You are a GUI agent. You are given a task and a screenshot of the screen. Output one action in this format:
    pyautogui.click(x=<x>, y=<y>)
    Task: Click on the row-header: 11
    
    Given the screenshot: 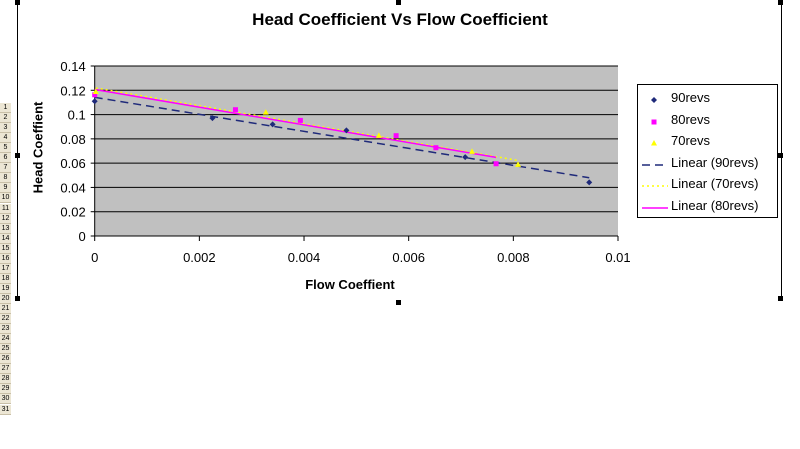 What is the action you would take?
    pyautogui.click(x=5, y=208)
    